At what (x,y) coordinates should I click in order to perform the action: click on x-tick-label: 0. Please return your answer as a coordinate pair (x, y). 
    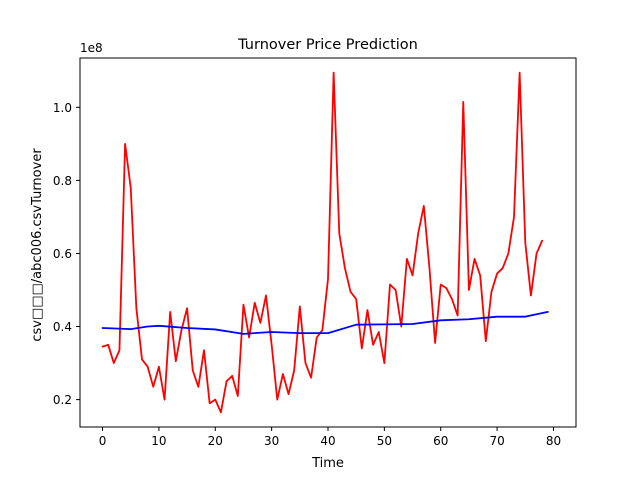
    Looking at the image, I should click on (103, 441).